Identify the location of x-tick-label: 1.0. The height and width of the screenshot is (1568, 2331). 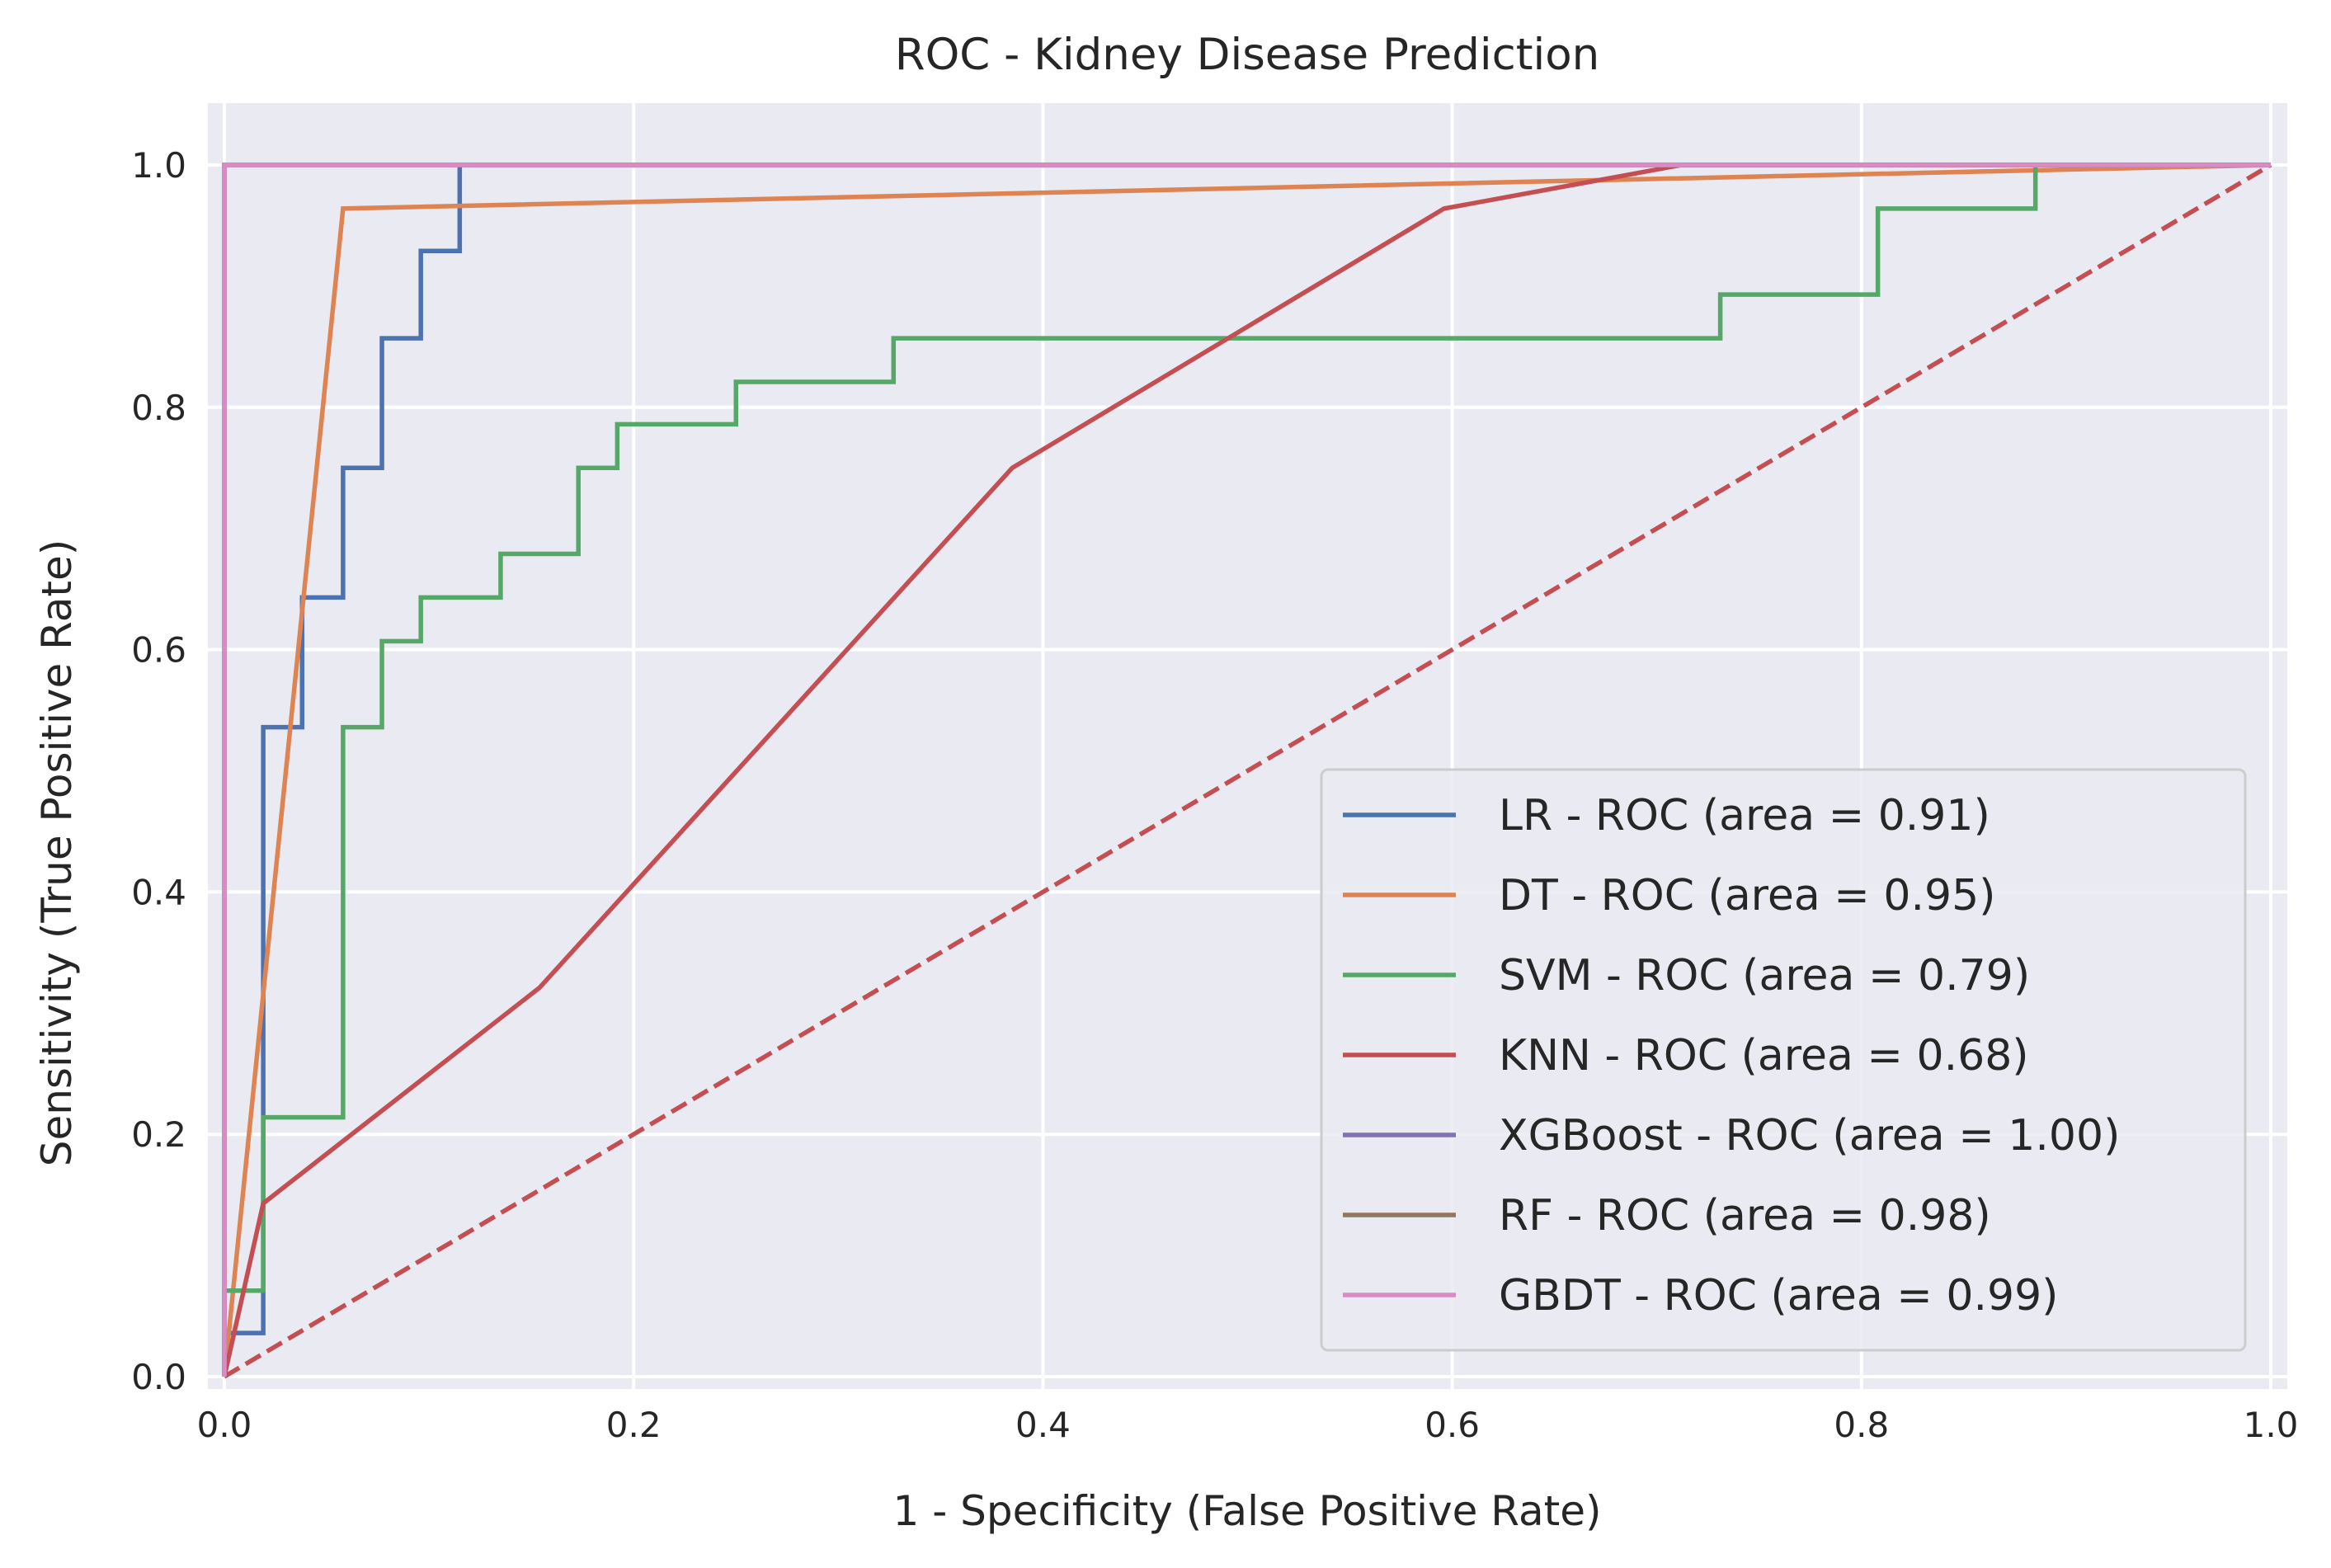
(2272, 1425).